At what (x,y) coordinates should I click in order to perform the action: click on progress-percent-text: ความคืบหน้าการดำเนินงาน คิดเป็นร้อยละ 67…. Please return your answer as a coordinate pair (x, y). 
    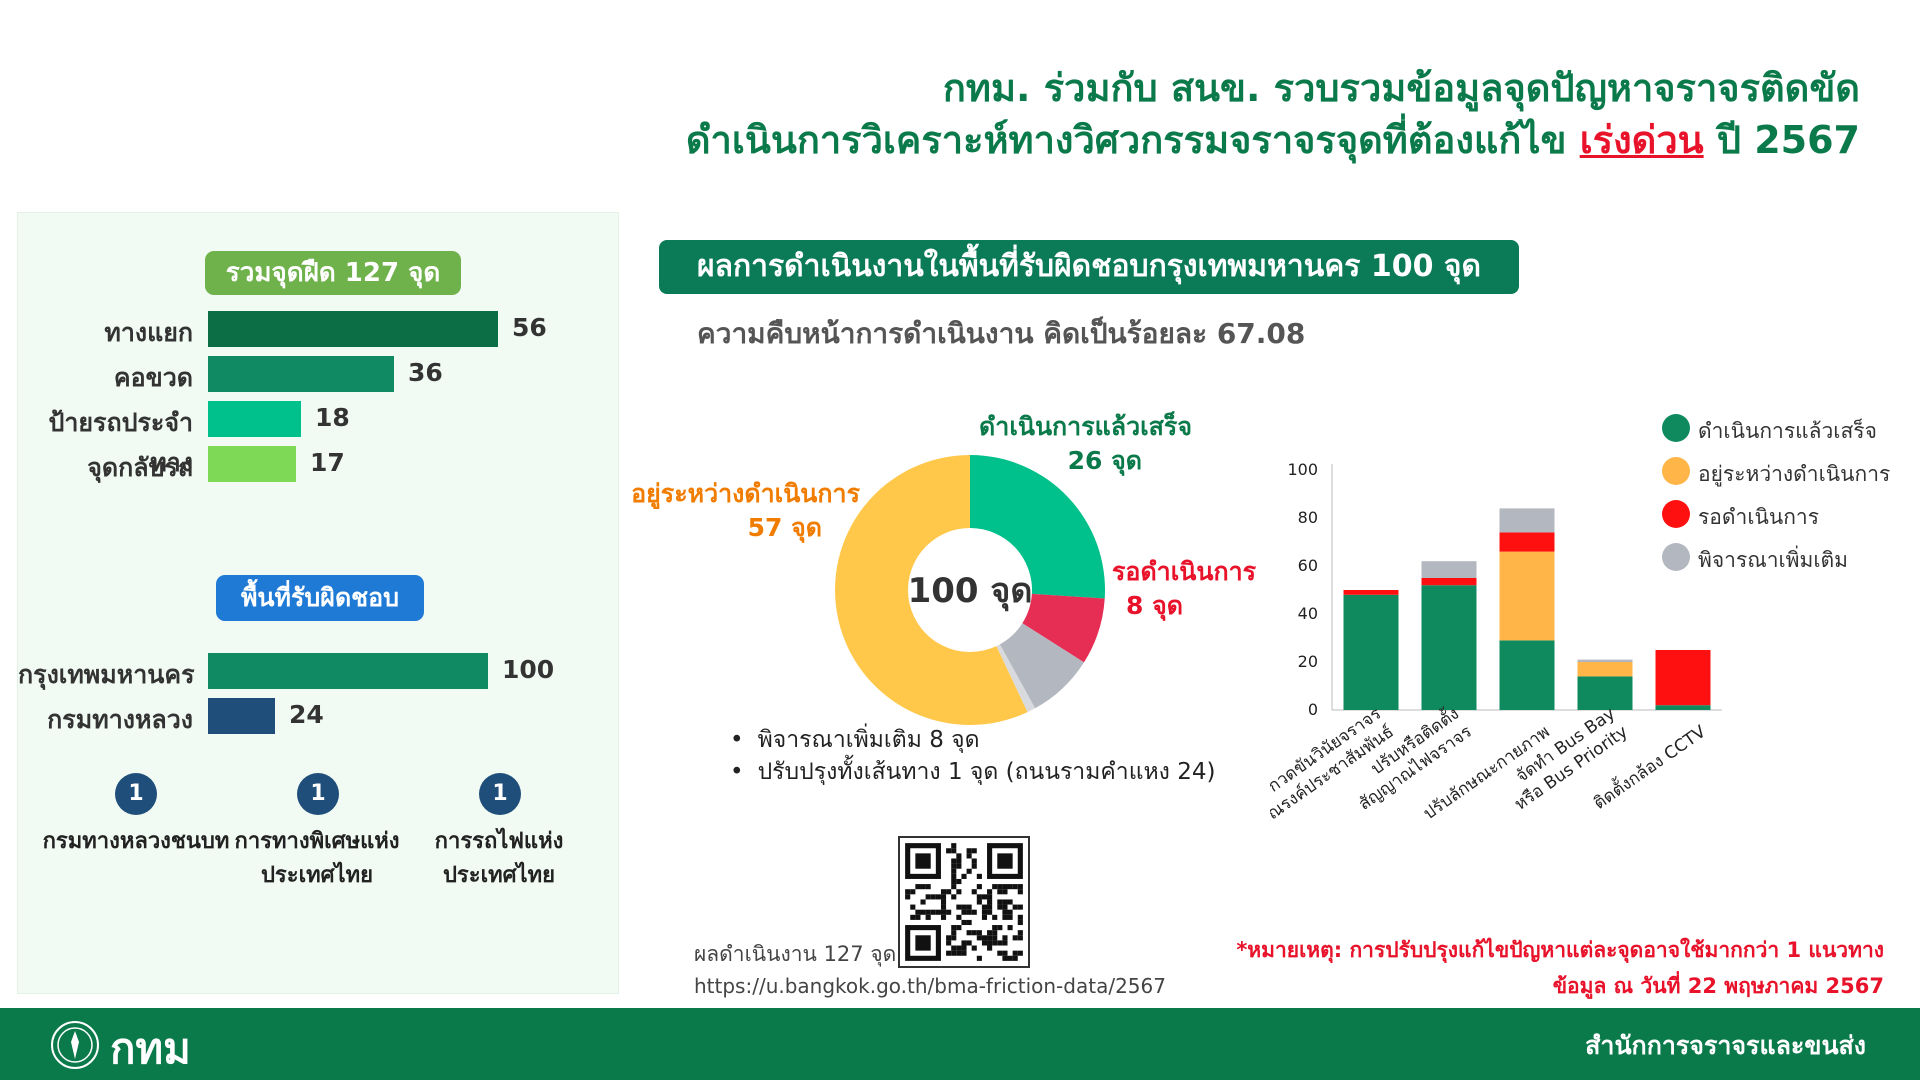
    Looking at the image, I should click on (1001, 333).